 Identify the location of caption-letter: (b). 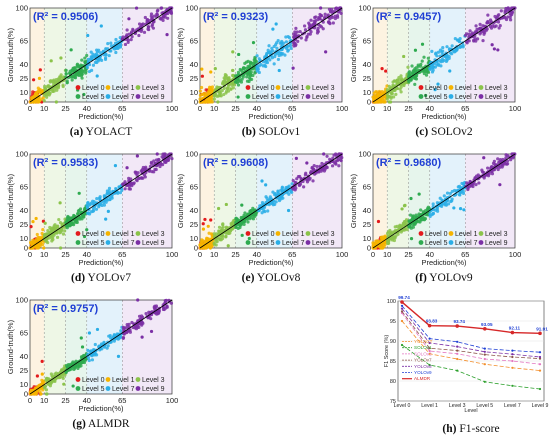
(249, 132).